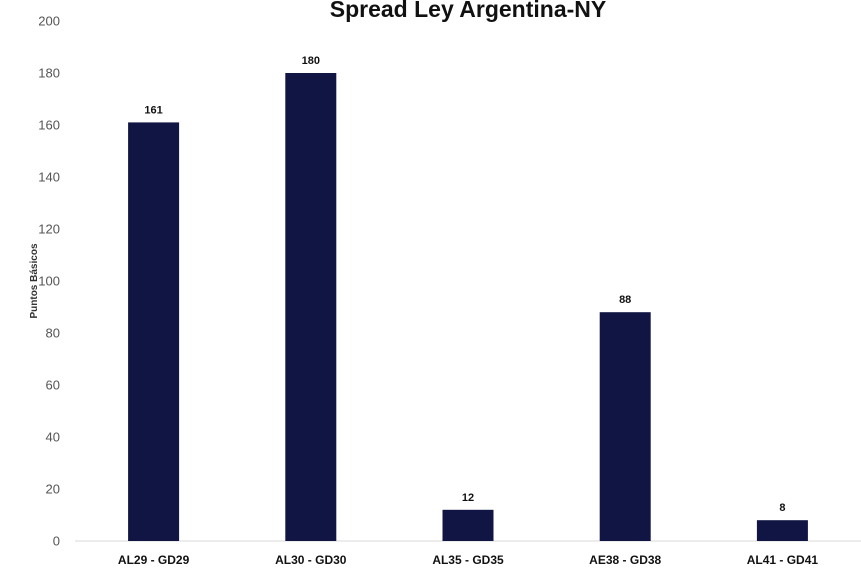 This screenshot has width=861, height=568. What do you see at coordinates (782, 508) in the screenshot?
I see `data-label: 8` at bounding box center [782, 508].